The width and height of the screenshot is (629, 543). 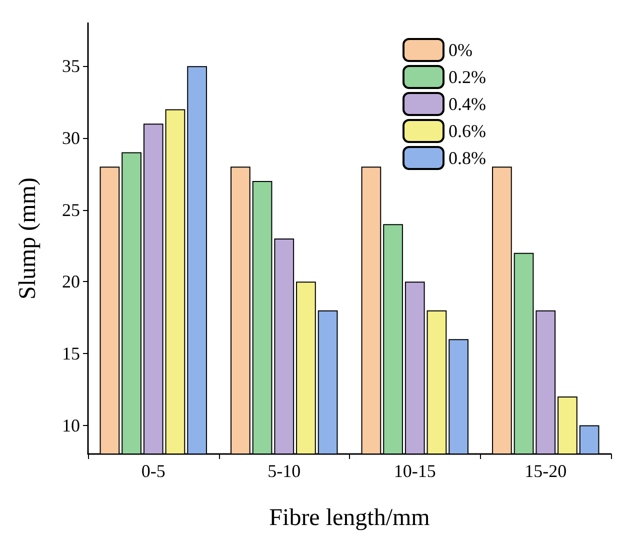 I want to click on x-axis-title: Fibre length/mm, so click(x=349, y=518).